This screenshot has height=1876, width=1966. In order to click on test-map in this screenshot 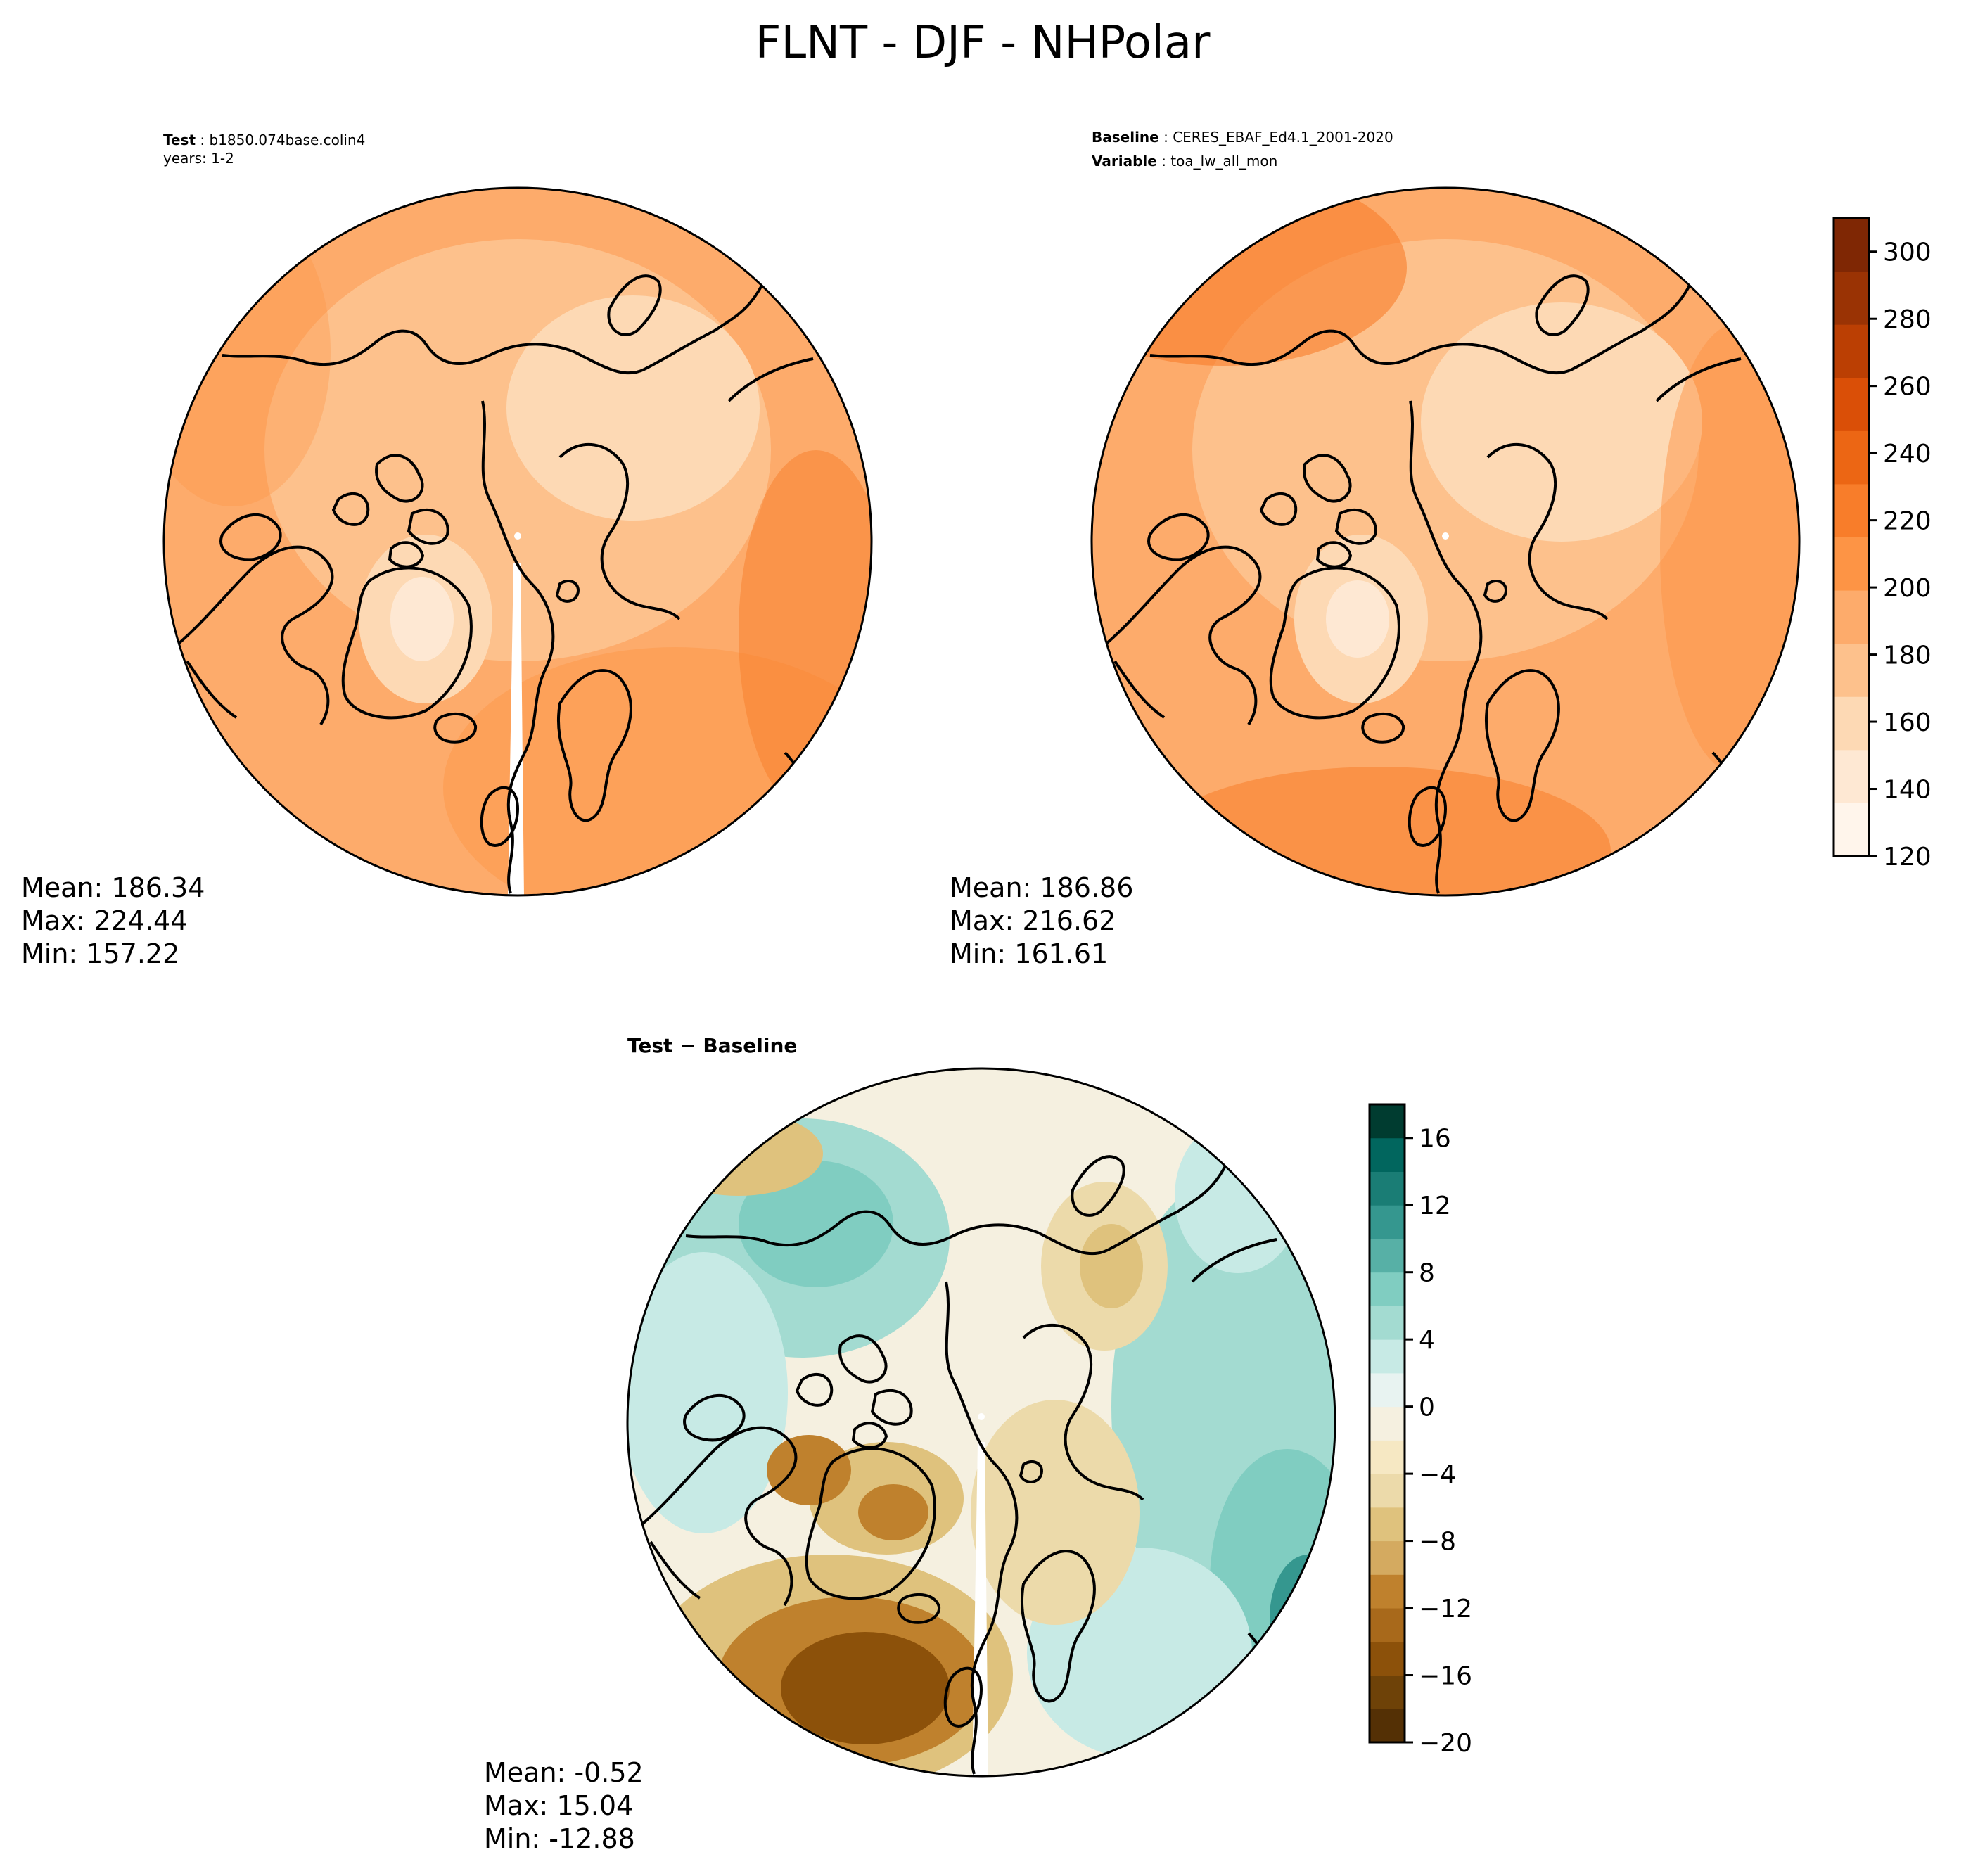, I will do `click(518, 541)`.